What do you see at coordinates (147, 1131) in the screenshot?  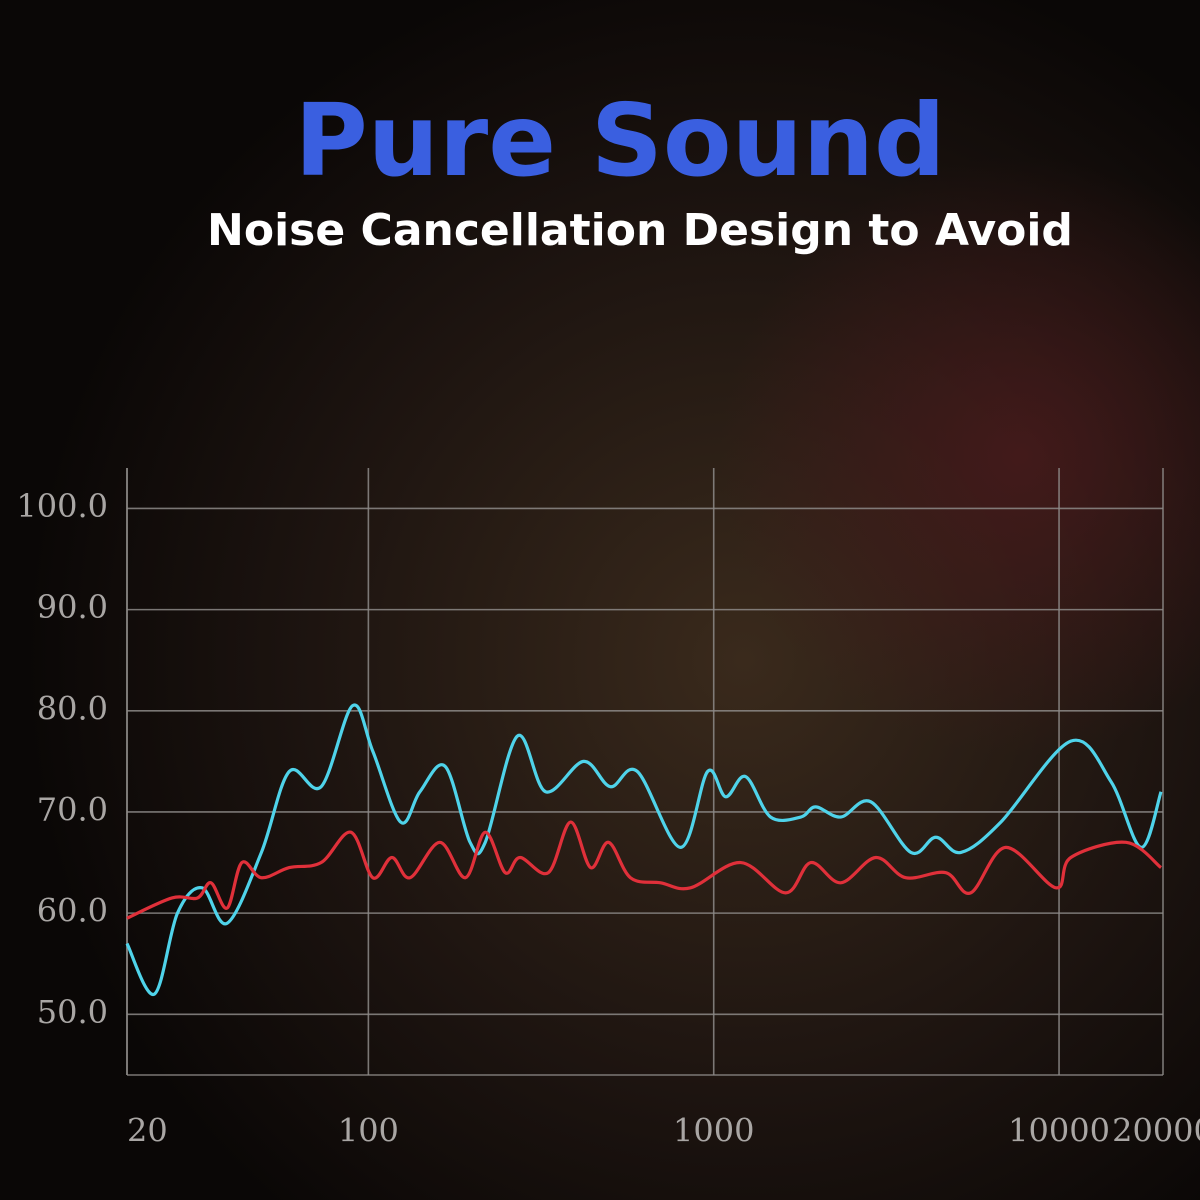 I see `x-tick-label: 20` at bounding box center [147, 1131].